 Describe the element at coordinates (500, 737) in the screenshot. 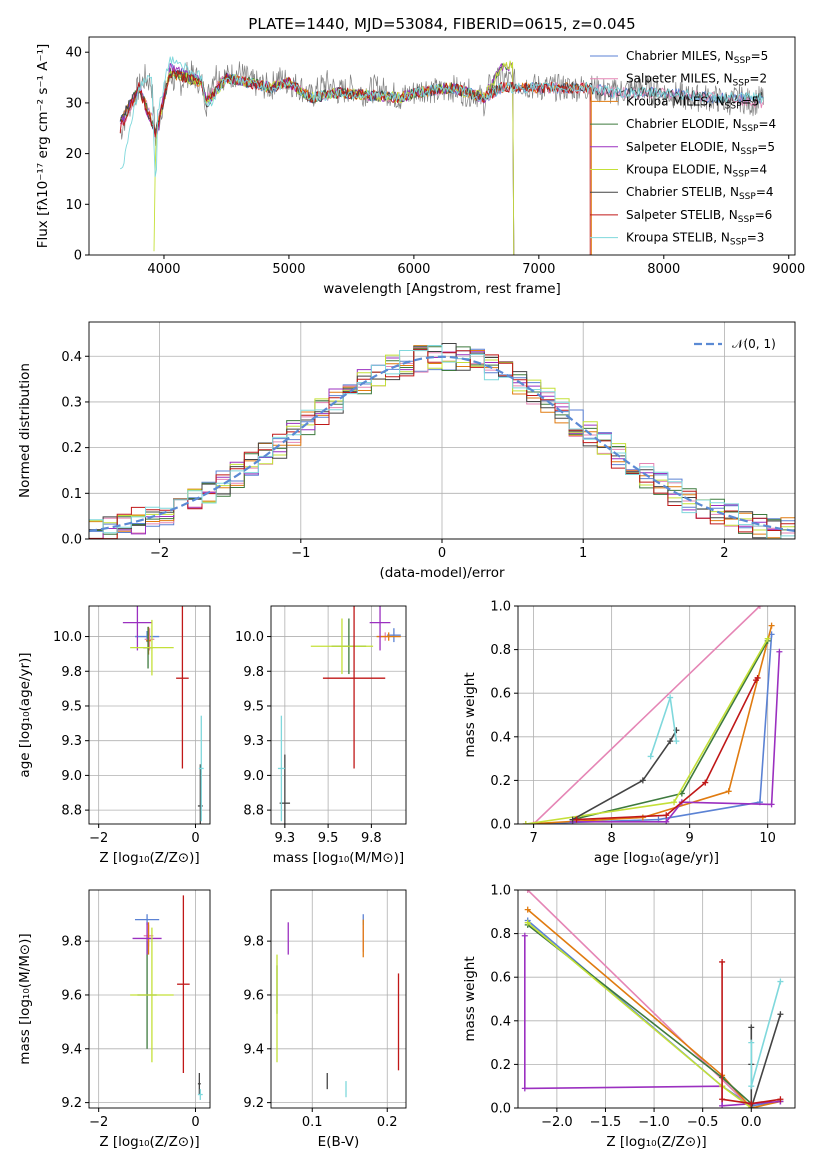

I see `y-tick-label: 0.4` at that location.